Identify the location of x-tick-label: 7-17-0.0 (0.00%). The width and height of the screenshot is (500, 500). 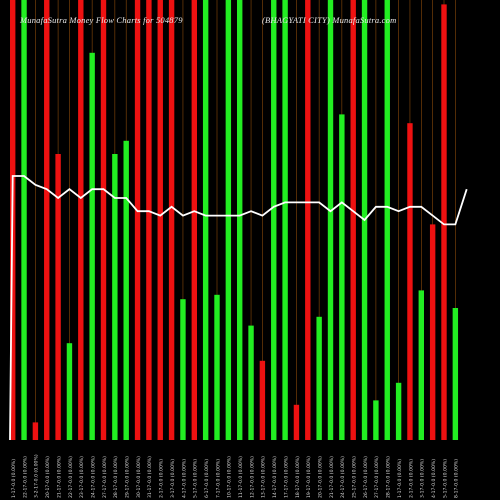
(218, 478).